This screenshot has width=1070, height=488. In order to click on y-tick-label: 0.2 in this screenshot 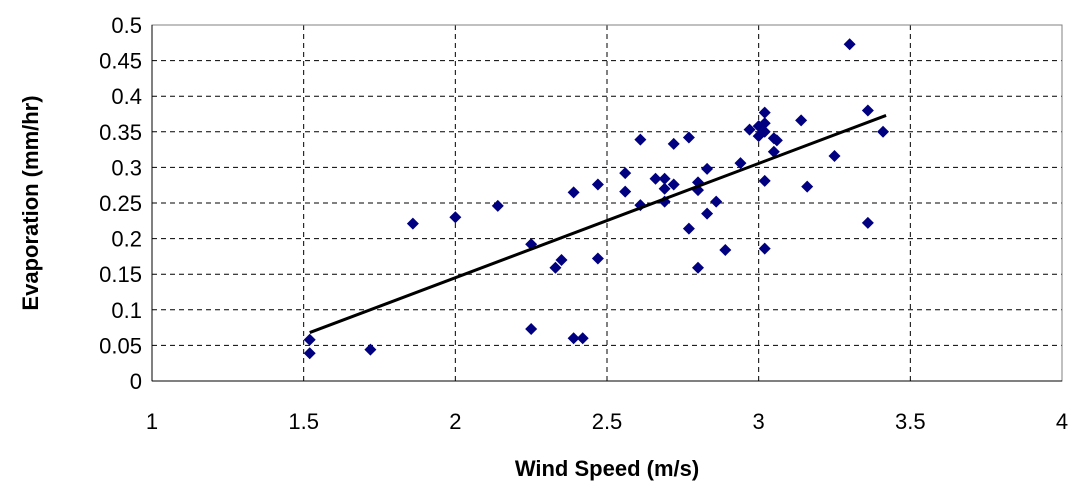, I will do `click(126, 239)`.